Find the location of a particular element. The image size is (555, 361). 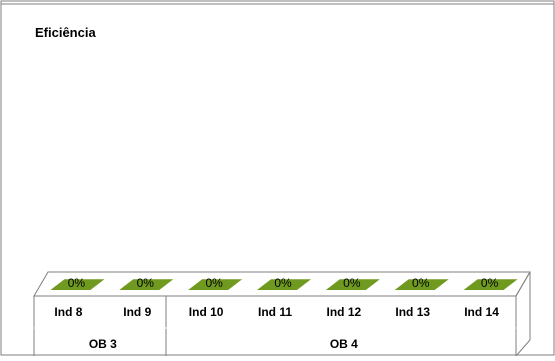

group-label-ob-4: OB 4 is located at coordinates (344, 344).